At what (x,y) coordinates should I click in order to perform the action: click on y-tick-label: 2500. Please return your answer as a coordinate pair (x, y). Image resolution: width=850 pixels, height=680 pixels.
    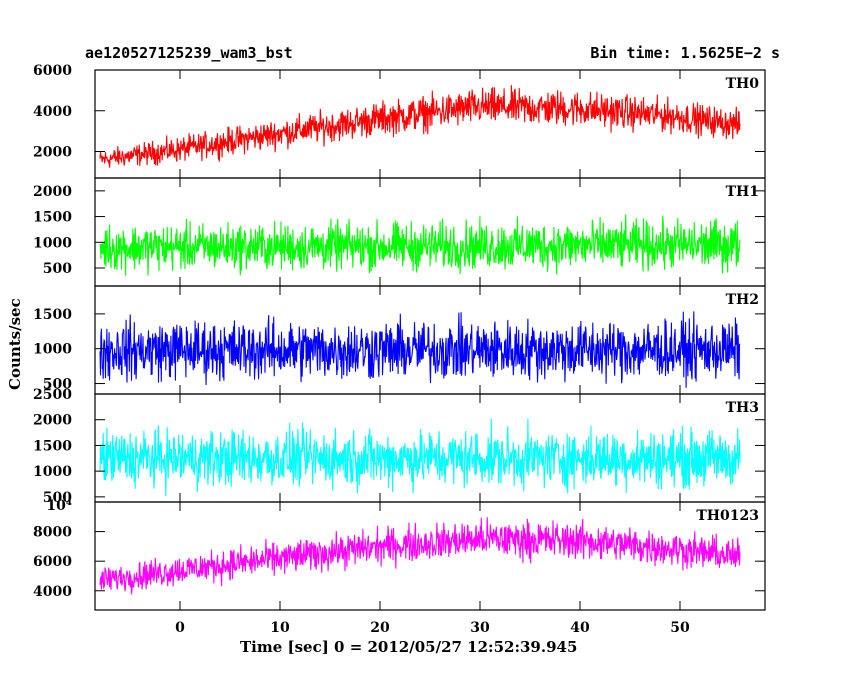
    Looking at the image, I should click on (52, 395).